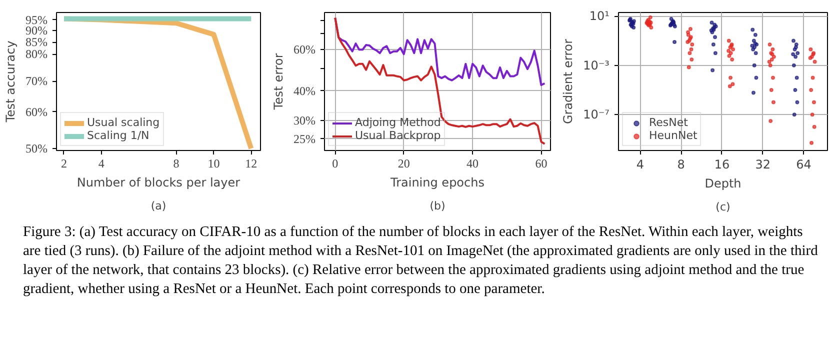 The height and width of the screenshot is (346, 835). I want to click on x-tick-label: 10, so click(214, 163).